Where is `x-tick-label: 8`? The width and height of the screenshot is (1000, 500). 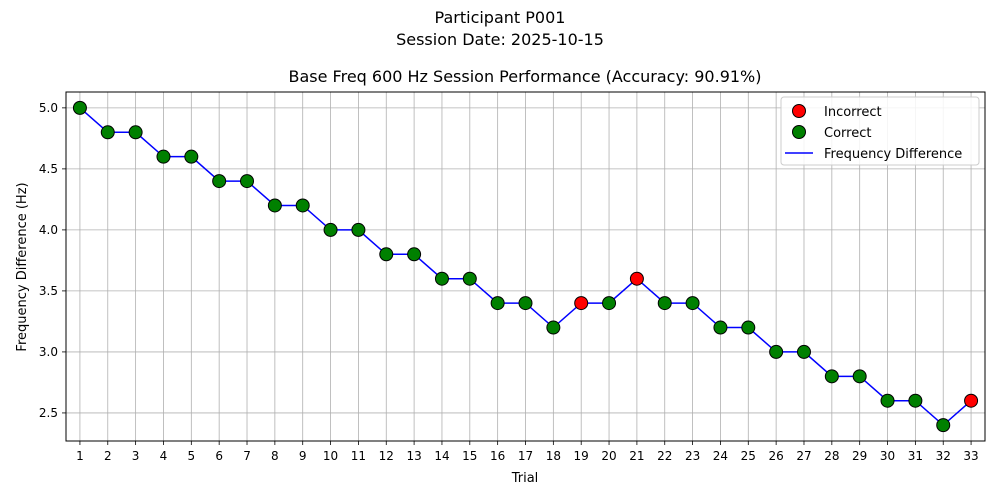
x-tick-label: 8 is located at coordinates (275, 456).